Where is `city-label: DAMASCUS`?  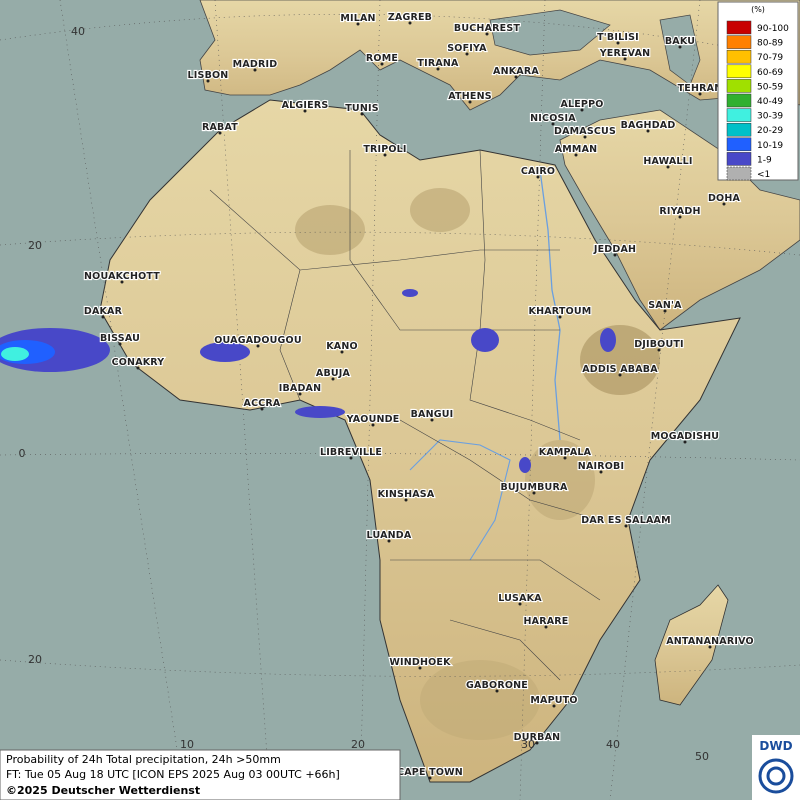
city-label: DAMASCUS is located at coordinates (585, 131).